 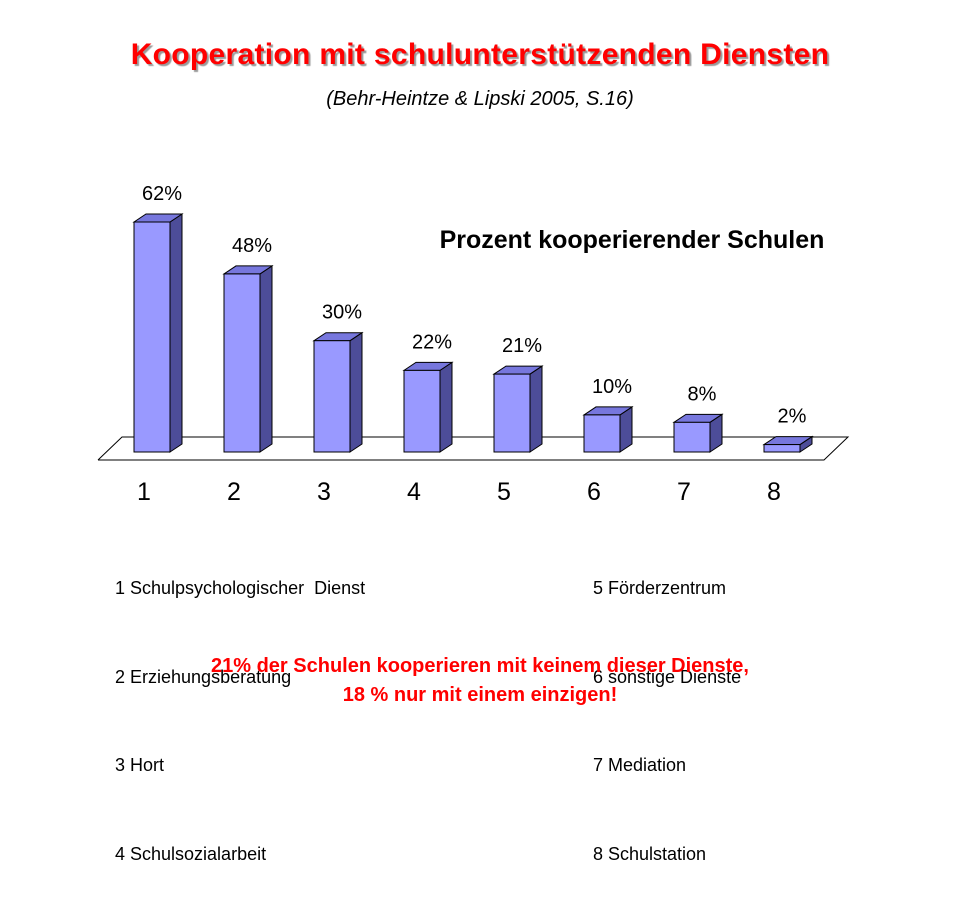 I want to click on category-label: 8, so click(x=774, y=492).